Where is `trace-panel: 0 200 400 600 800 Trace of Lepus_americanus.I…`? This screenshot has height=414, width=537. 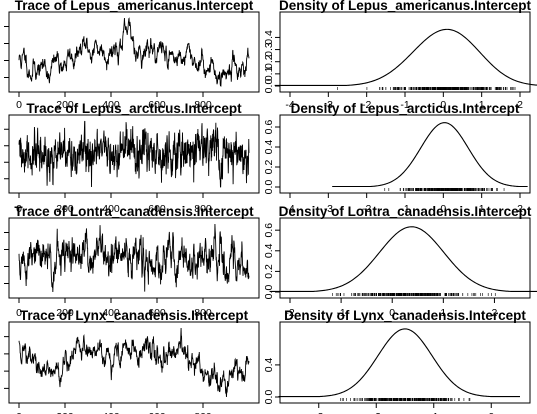
trace-panel: 0 200 400 600 800 Trace of Lepus_americanus.I… is located at coordinates (132, 55).